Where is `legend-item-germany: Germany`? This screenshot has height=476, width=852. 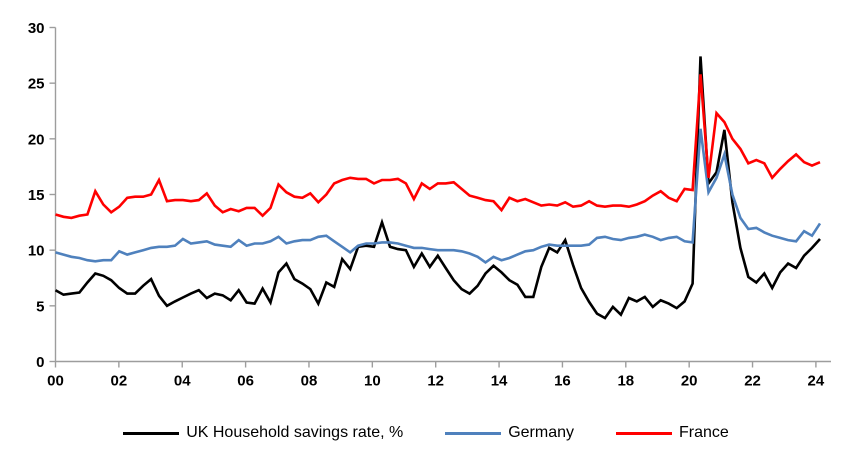
legend-item-germany: Germany is located at coordinates (509, 433).